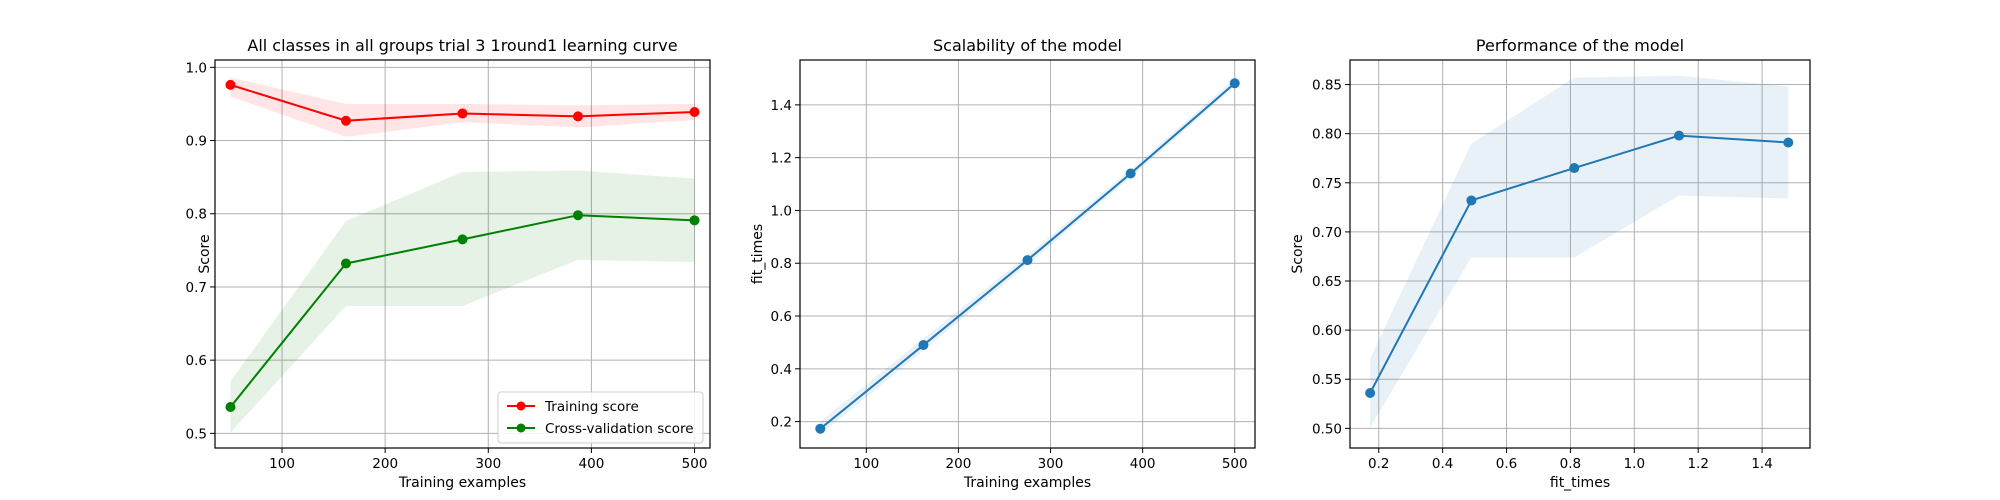 Image resolution: width=2000 pixels, height=500 pixels. What do you see at coordinates (591, 407) in the screenshot?
I see `legend-training-label: Training score` at bounding box center [591, 407].